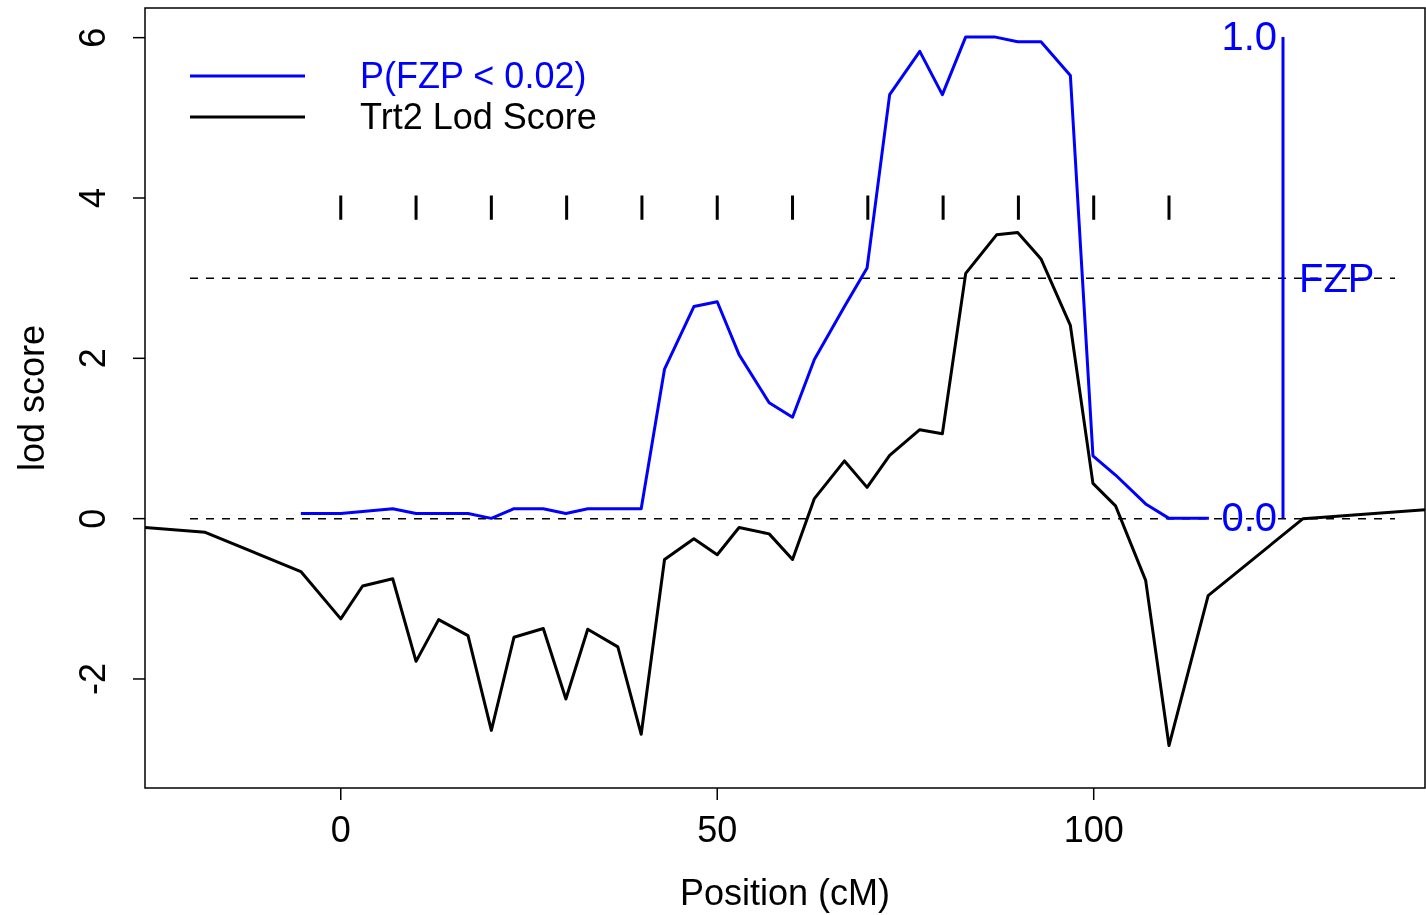 The image size is (1426, 915). I want to click on y-axis-title: lod score, so click(31, 398).